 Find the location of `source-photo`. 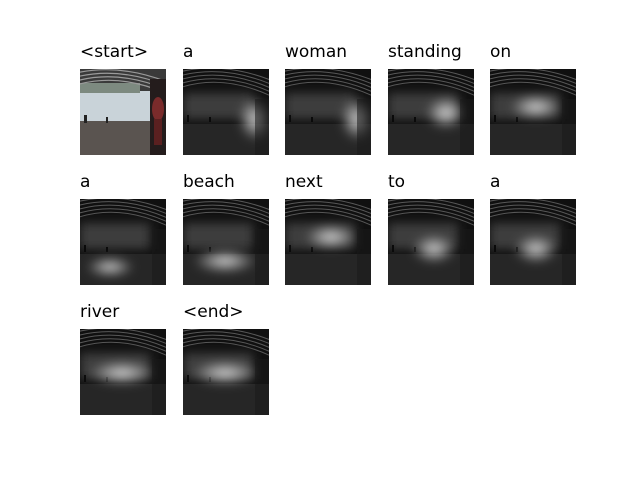

source-photo is located at coordinates (123, 112).